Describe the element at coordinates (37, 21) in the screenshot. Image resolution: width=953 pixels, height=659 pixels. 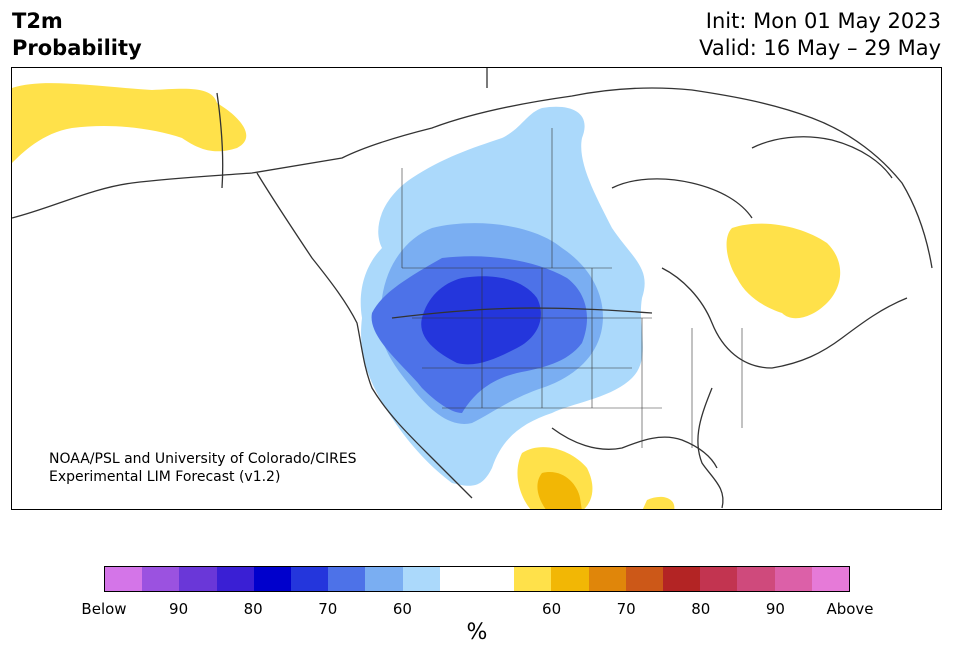
I see `title-line-1: T2m` at that location.